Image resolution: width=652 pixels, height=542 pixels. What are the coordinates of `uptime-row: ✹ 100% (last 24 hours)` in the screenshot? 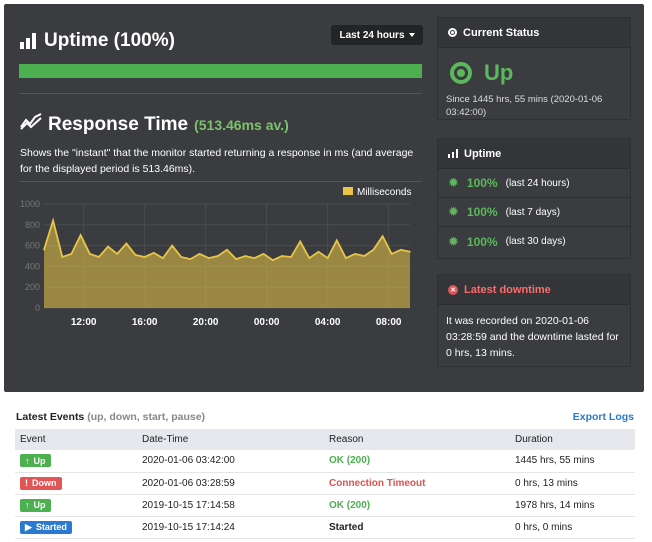 It's located at (534, 183).